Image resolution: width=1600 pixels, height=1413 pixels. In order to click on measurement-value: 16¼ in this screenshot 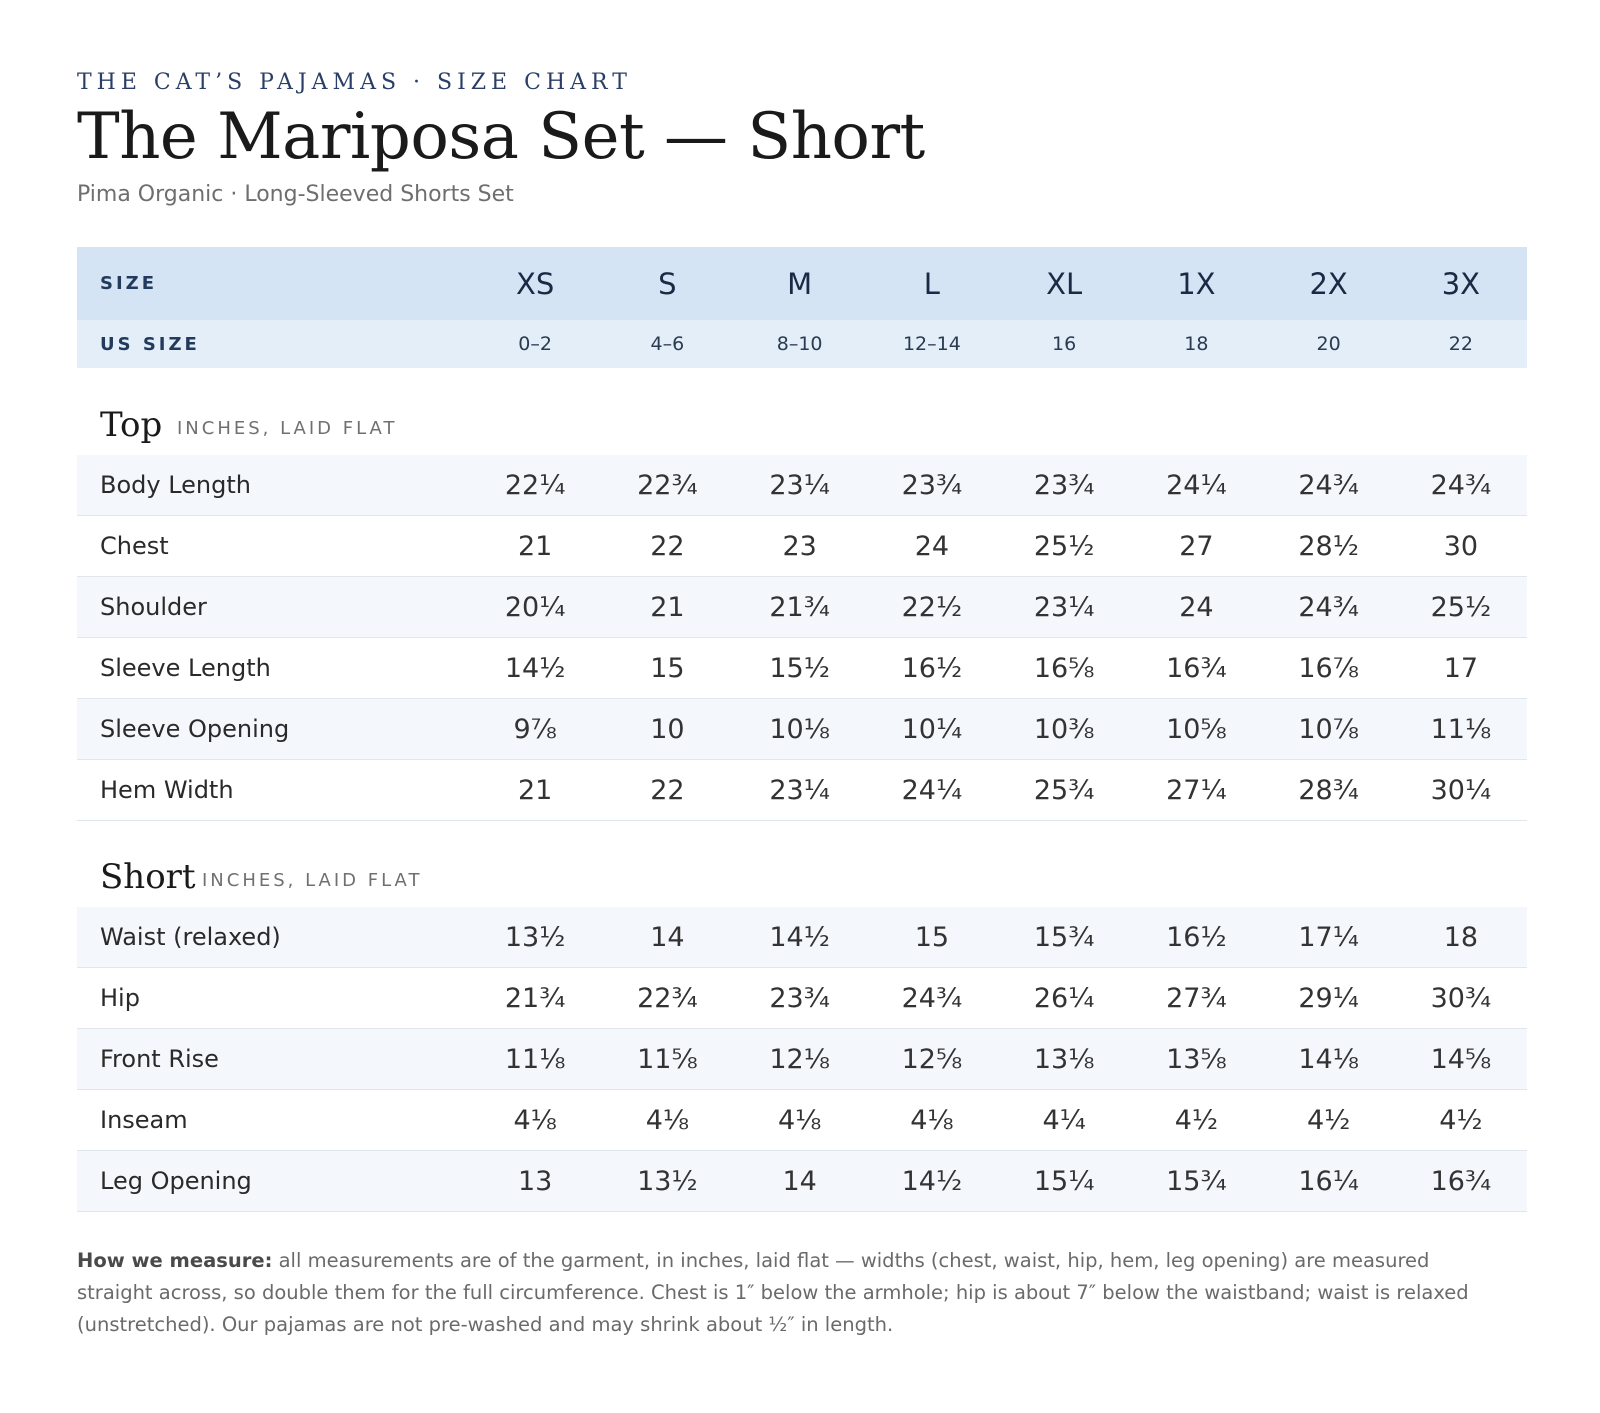, I will do `click(1328, 1181)`.